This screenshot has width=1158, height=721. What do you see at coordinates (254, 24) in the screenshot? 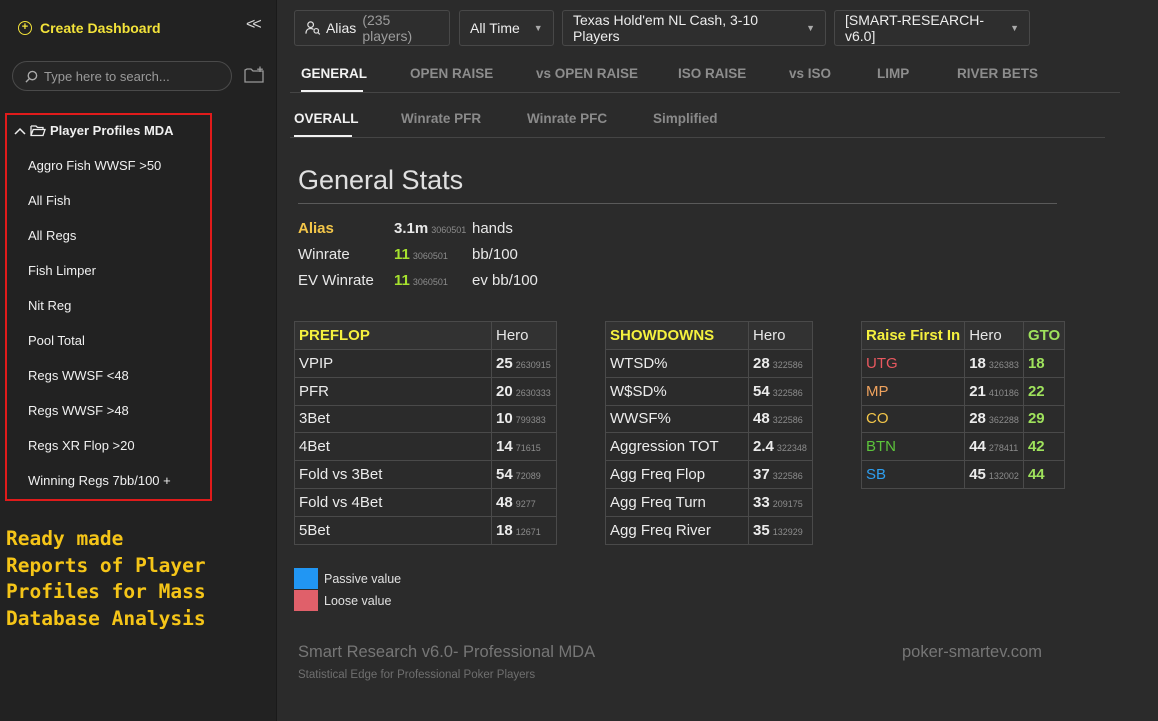
I see `collapse-sidebar-icon: <<` at bounding box center [254, 24].